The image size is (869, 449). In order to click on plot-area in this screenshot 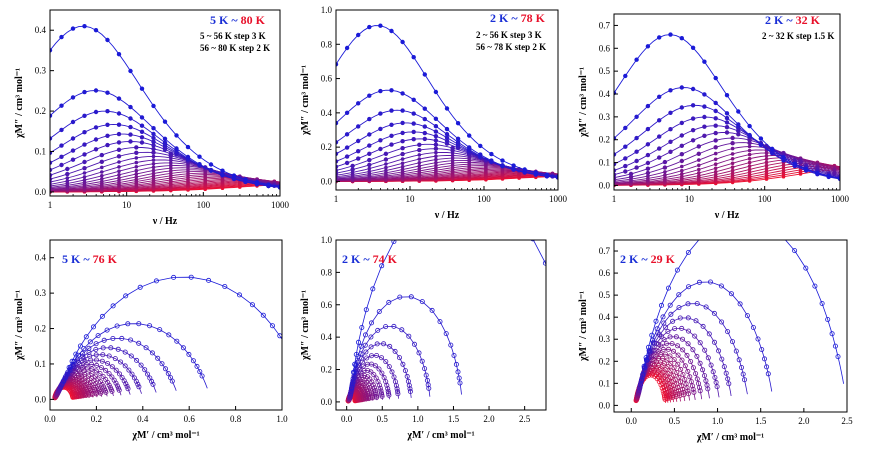, I will do `click(170, 337)`.